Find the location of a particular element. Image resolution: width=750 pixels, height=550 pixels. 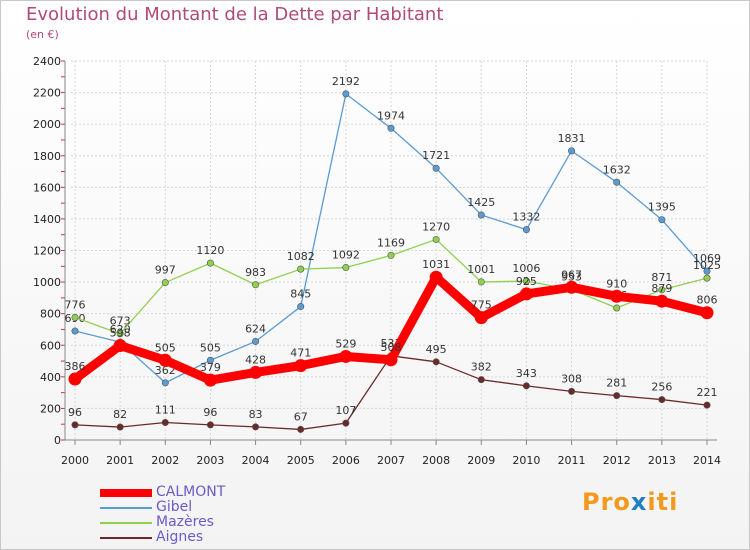

data-label-mazres: 673 is located at coordinates (120, 321).